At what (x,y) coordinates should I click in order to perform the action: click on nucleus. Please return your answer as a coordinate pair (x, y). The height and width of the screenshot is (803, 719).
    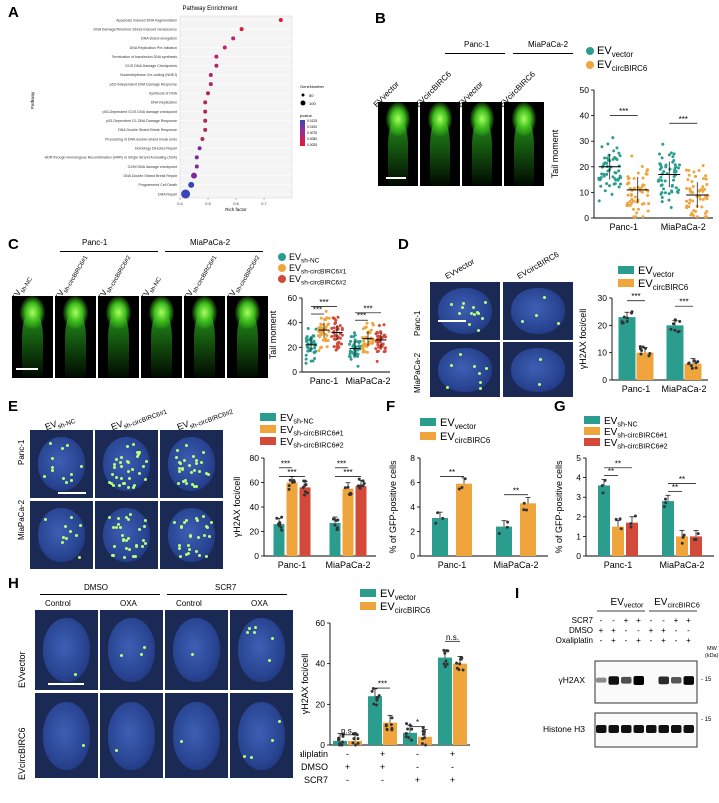
    Looking at the image, I should click on (196, 650).